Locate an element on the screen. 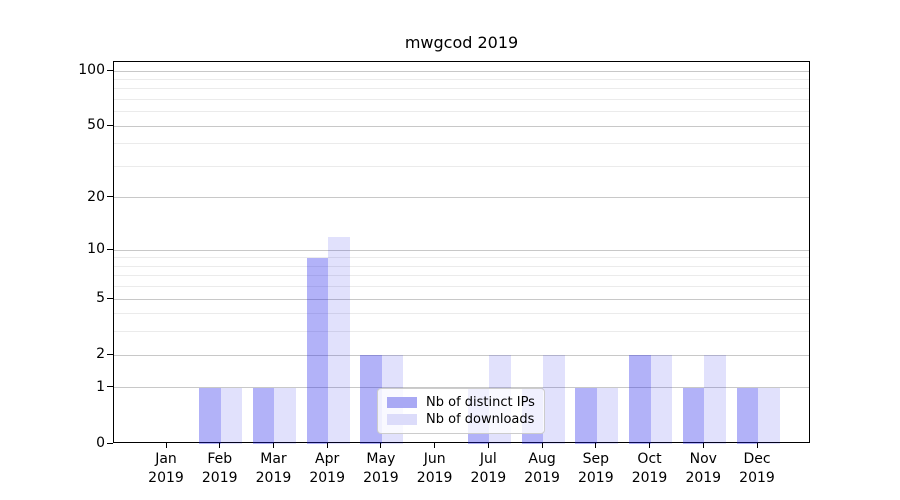  legend-label-distinct-ips: Nb of distinct IPs is located at coordinates (480, 402).